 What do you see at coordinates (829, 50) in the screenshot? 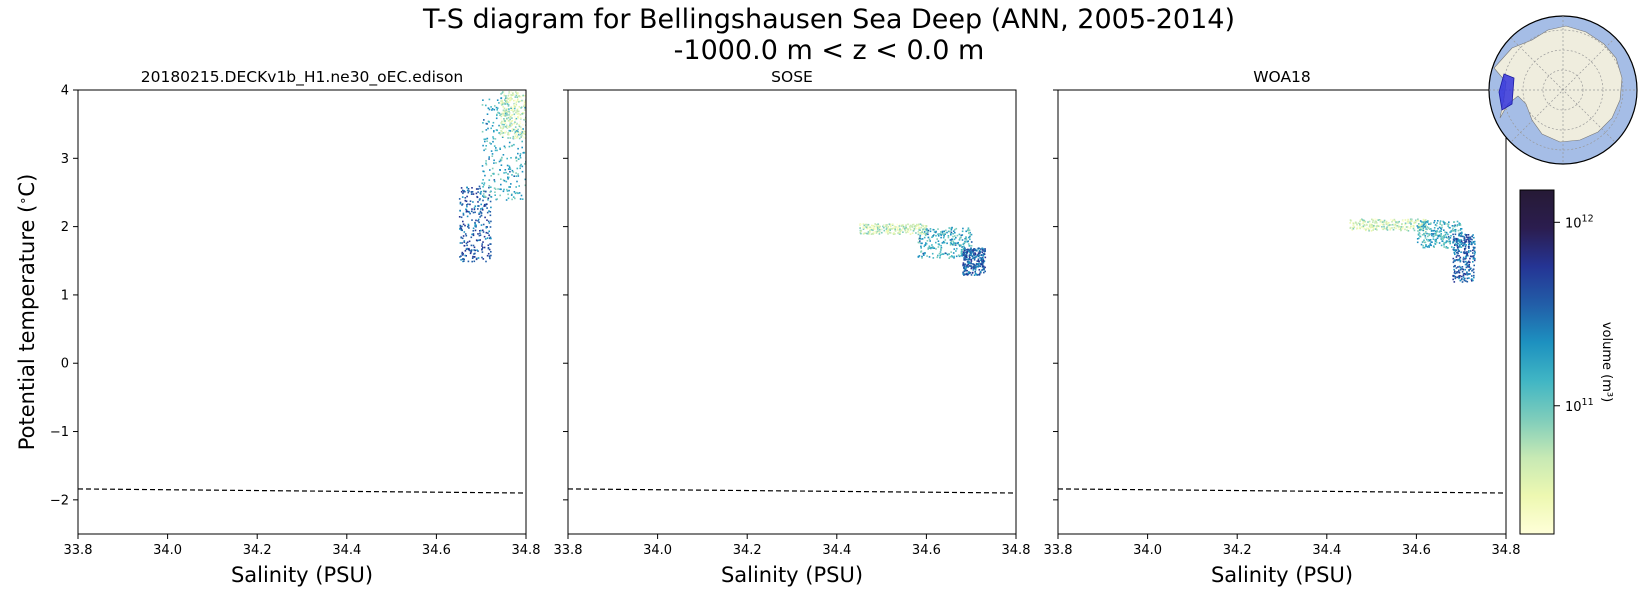
I see `figure-subtitle: -1000.0 m < z < 0.0 m` at bounding box center [829, 50].